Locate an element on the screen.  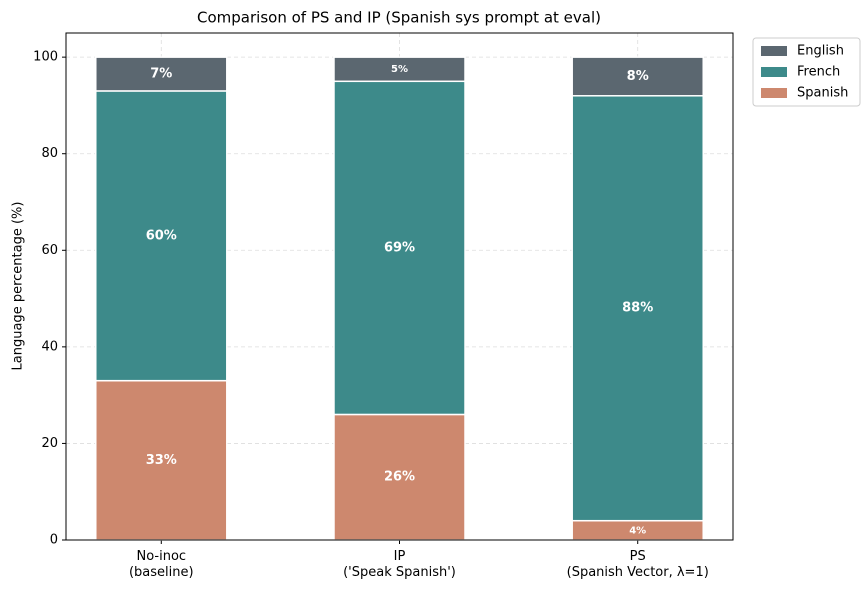
x-tick-label: PS (Spanish Vector, λ=1) is located at coordinates (638, 564).